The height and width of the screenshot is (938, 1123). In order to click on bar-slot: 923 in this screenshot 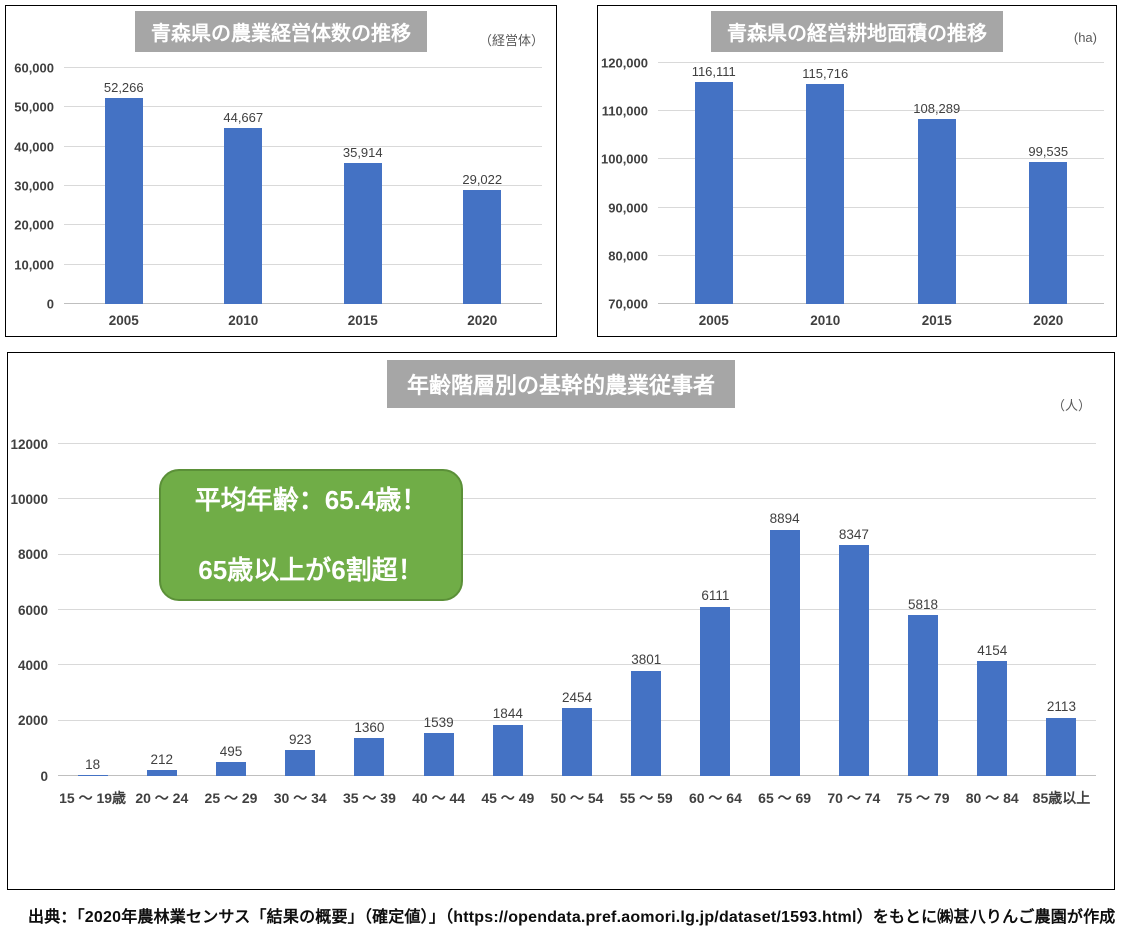, I will do `click(300, 610)`.